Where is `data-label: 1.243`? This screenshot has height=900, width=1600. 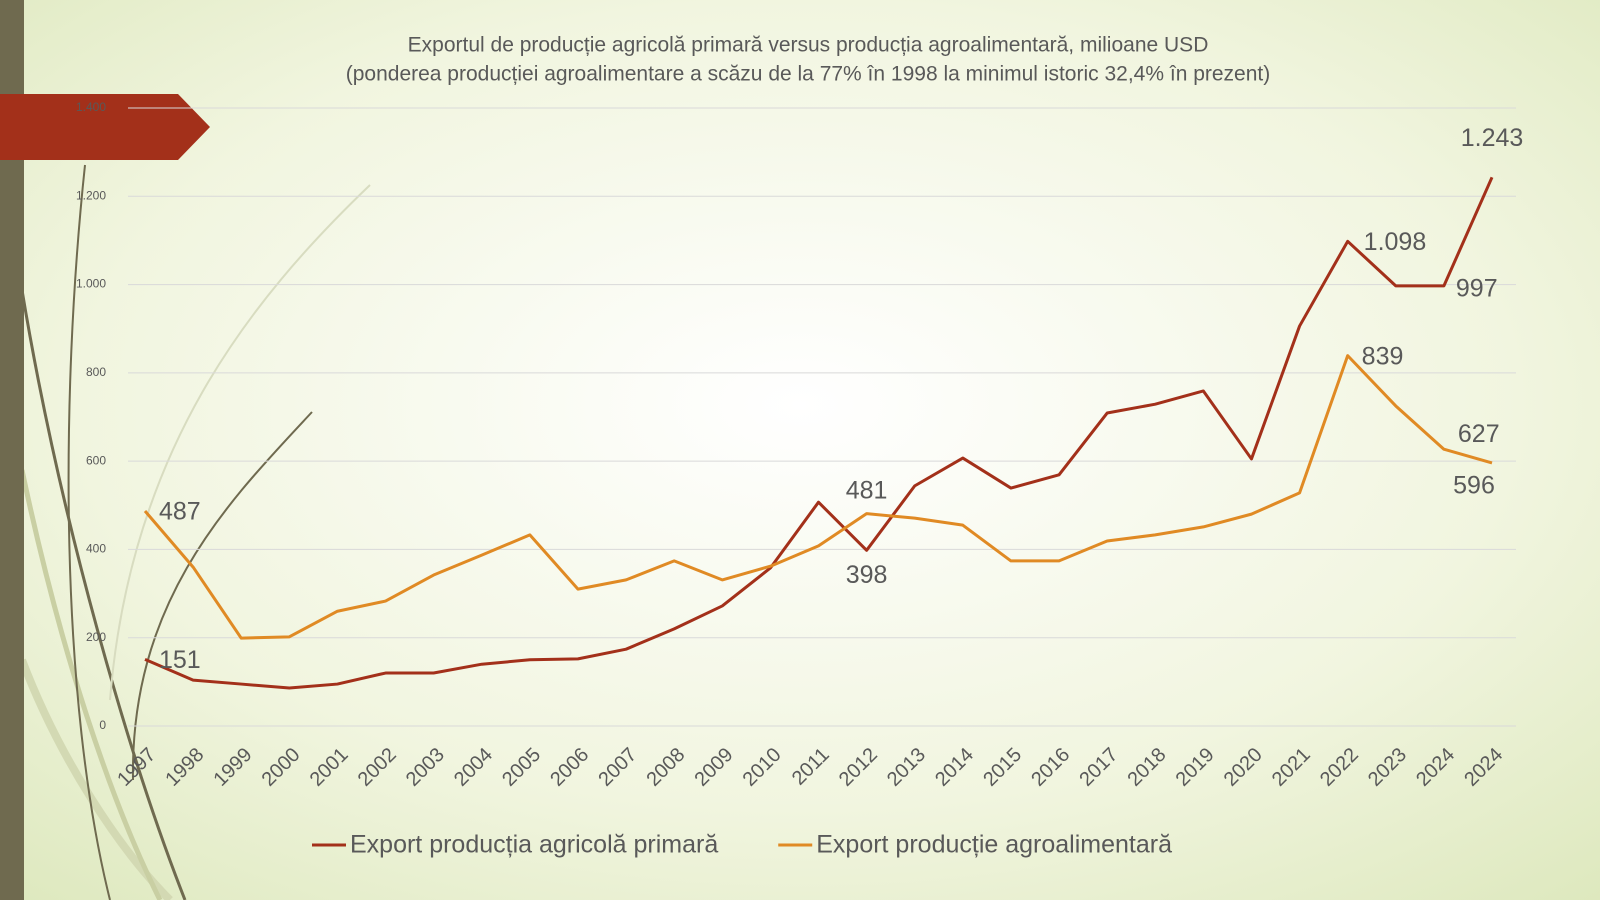
data-label: 1.243 is located at coordinates (1492, 138).